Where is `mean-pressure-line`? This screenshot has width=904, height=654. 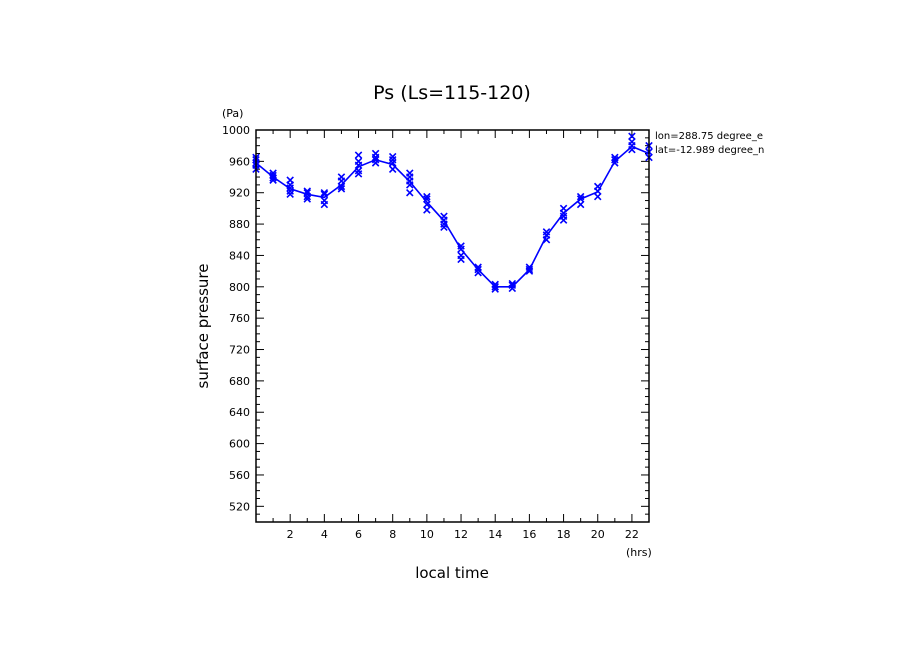
mean-pressure-line is located at coordinates (452, 216).